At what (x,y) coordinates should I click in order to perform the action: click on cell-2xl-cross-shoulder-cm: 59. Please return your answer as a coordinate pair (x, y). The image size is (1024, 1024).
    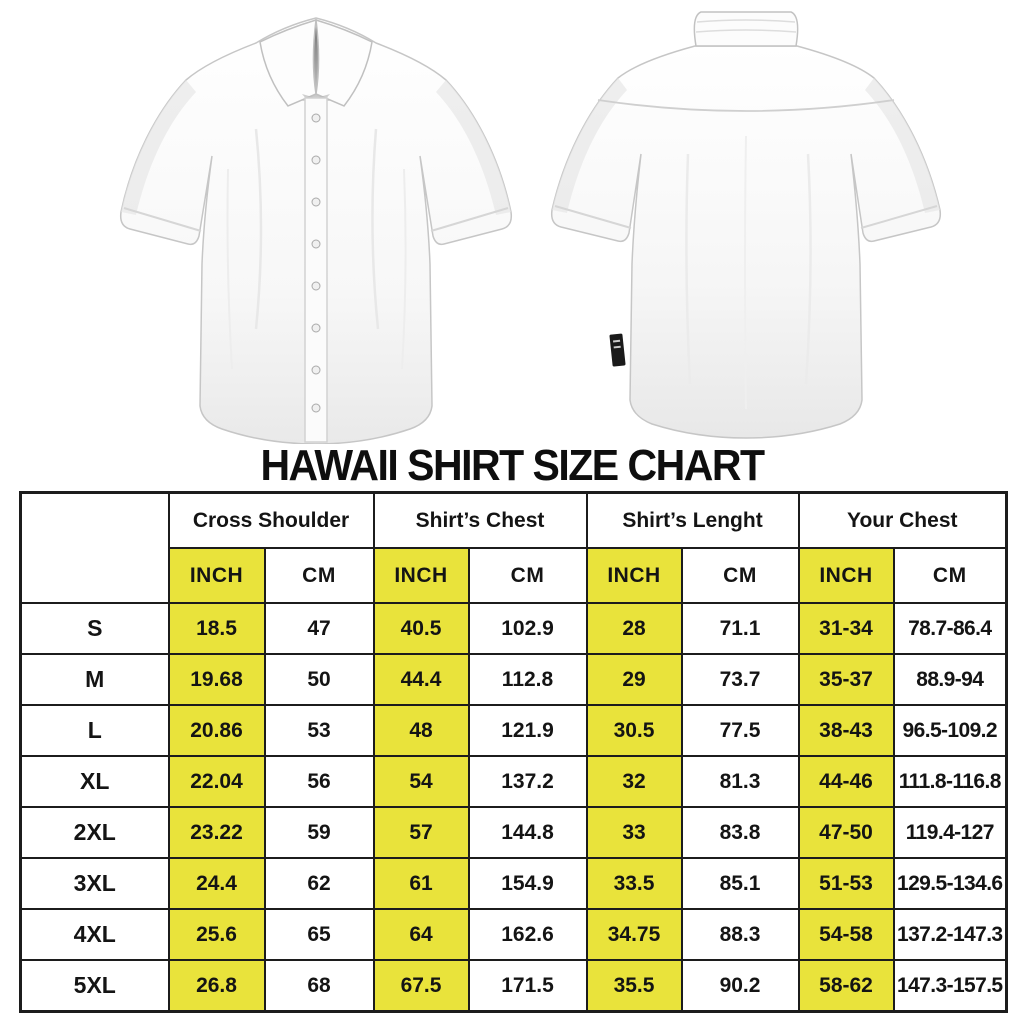
    Looking at the image, I should click on (319, 832).